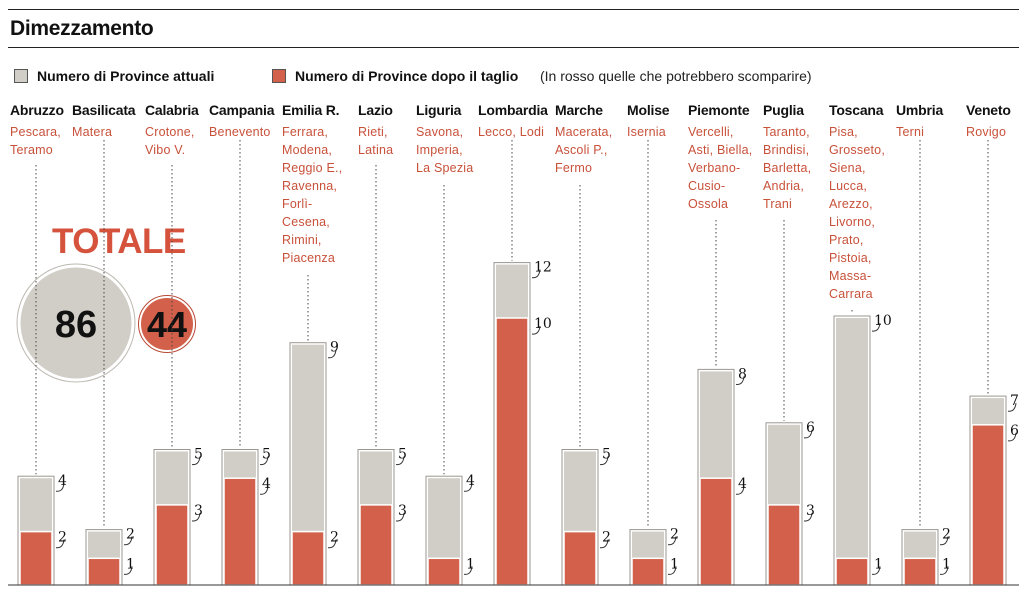 Image resolution: width=1027 pixels, height=596 pixels. Describe the element at coordinates (407, 76) in the screenshot. I see `legend-label-after: Numero di Province dopo il taglio` at that location.